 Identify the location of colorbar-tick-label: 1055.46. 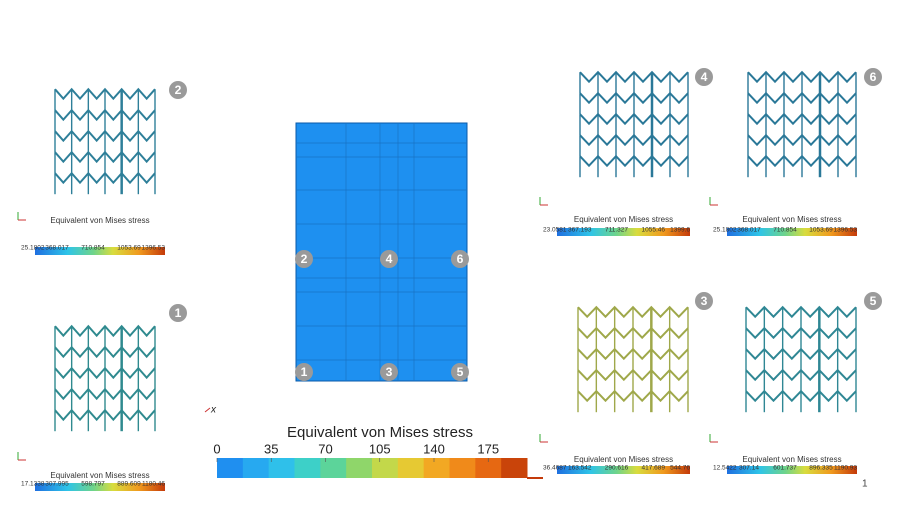
(654, 230).